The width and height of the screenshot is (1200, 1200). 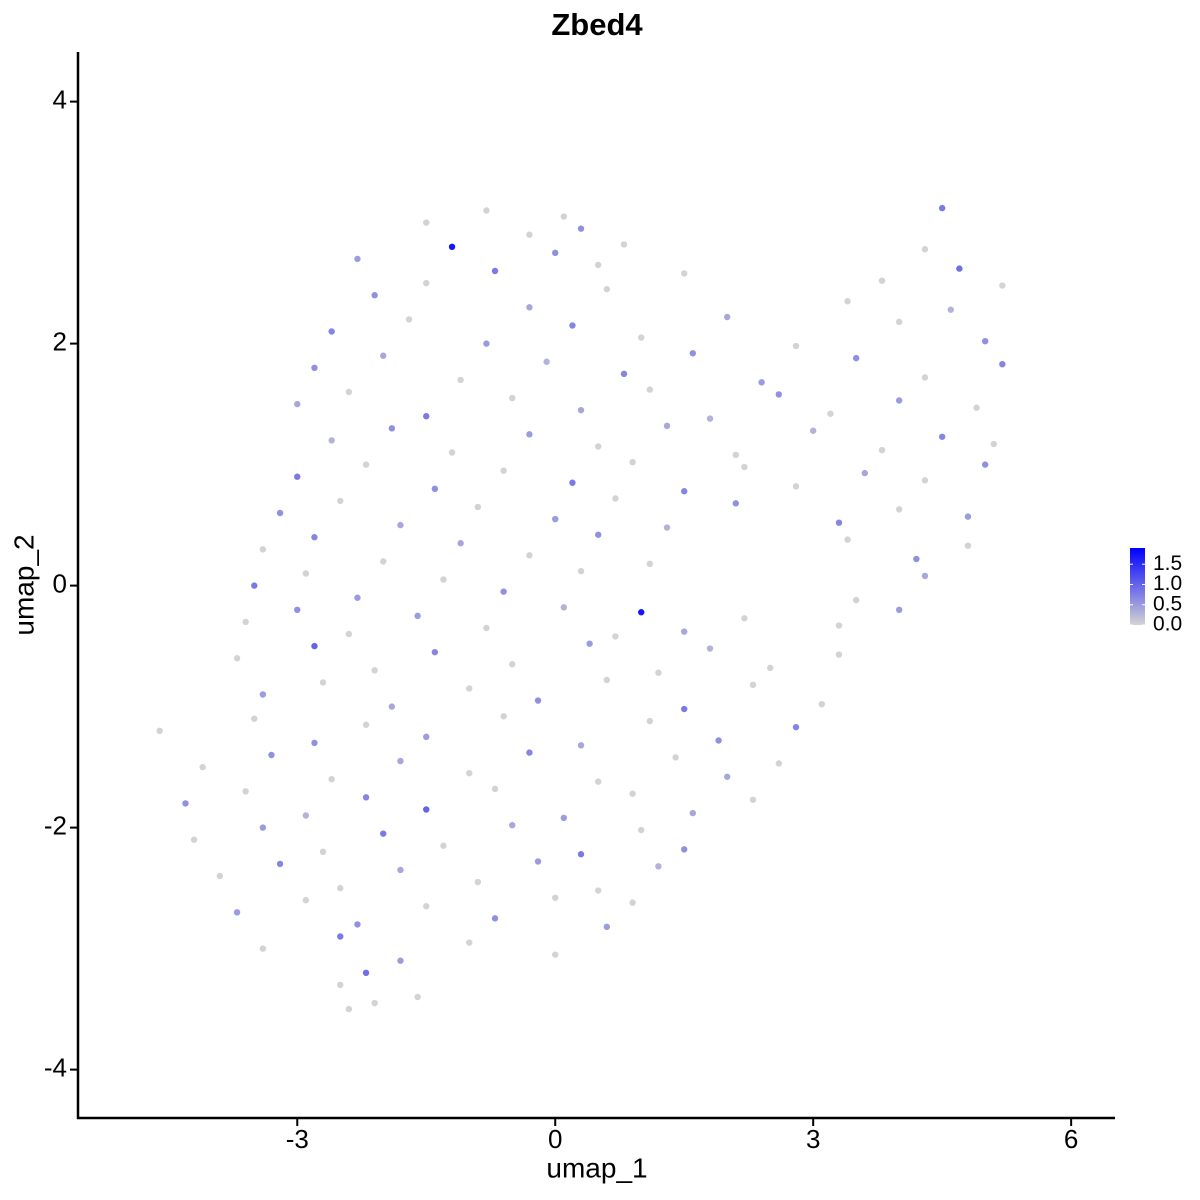 I want to click on y-tick-label: -2, so click(x=55, y=825).